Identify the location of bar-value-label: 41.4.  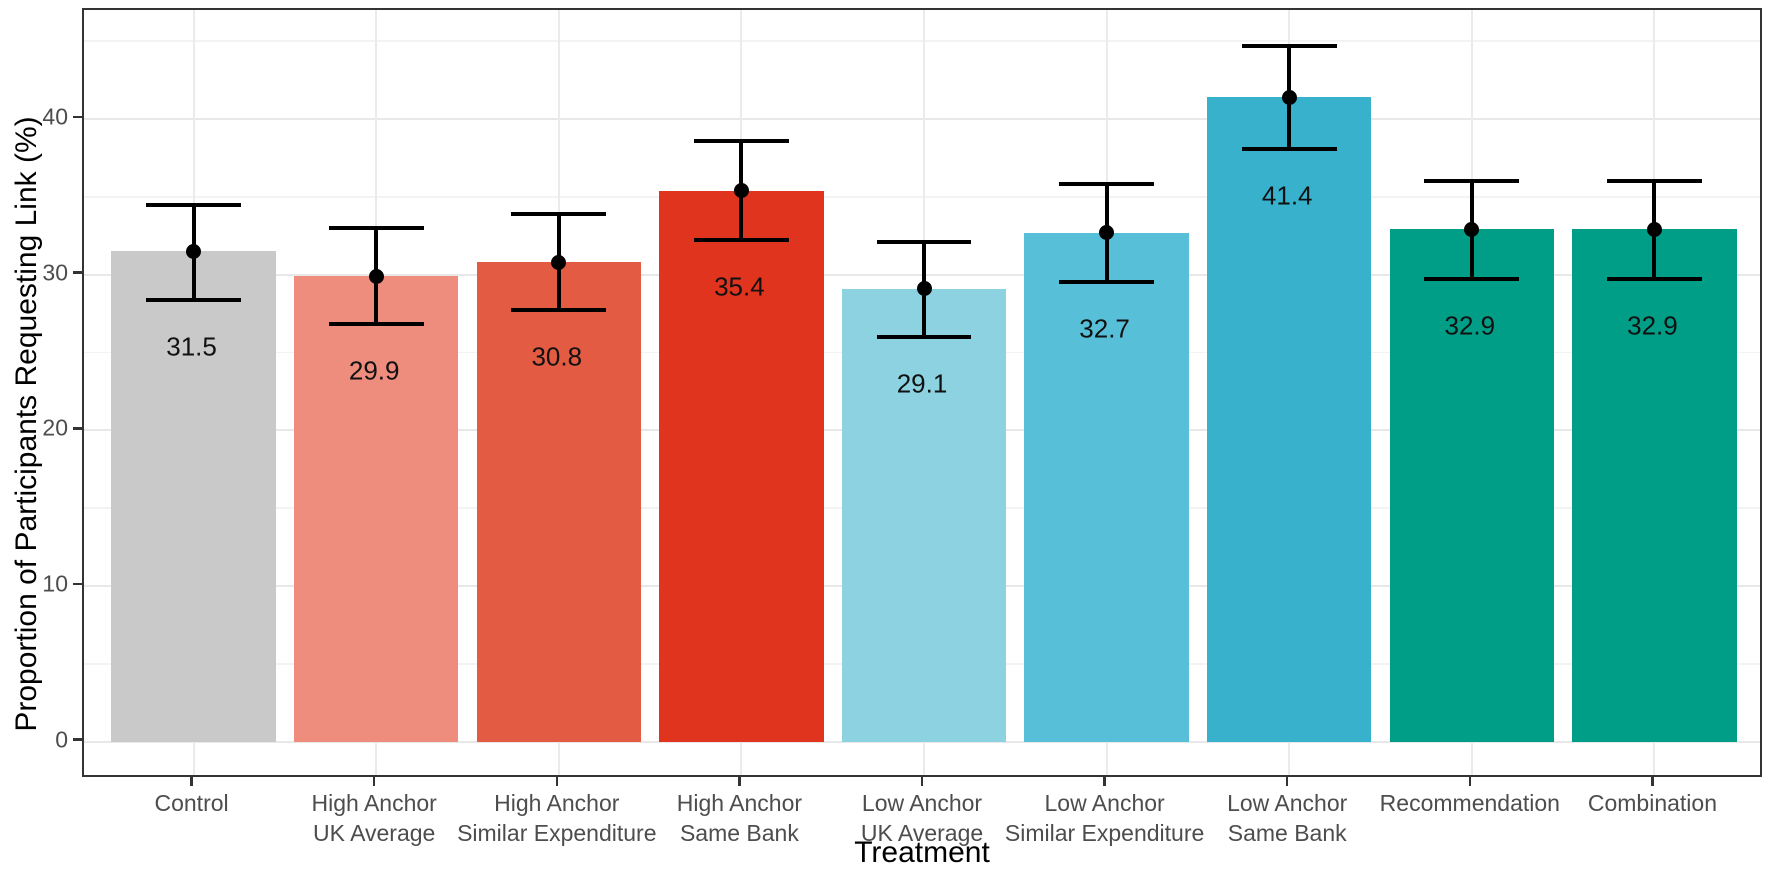
(1287, 195).